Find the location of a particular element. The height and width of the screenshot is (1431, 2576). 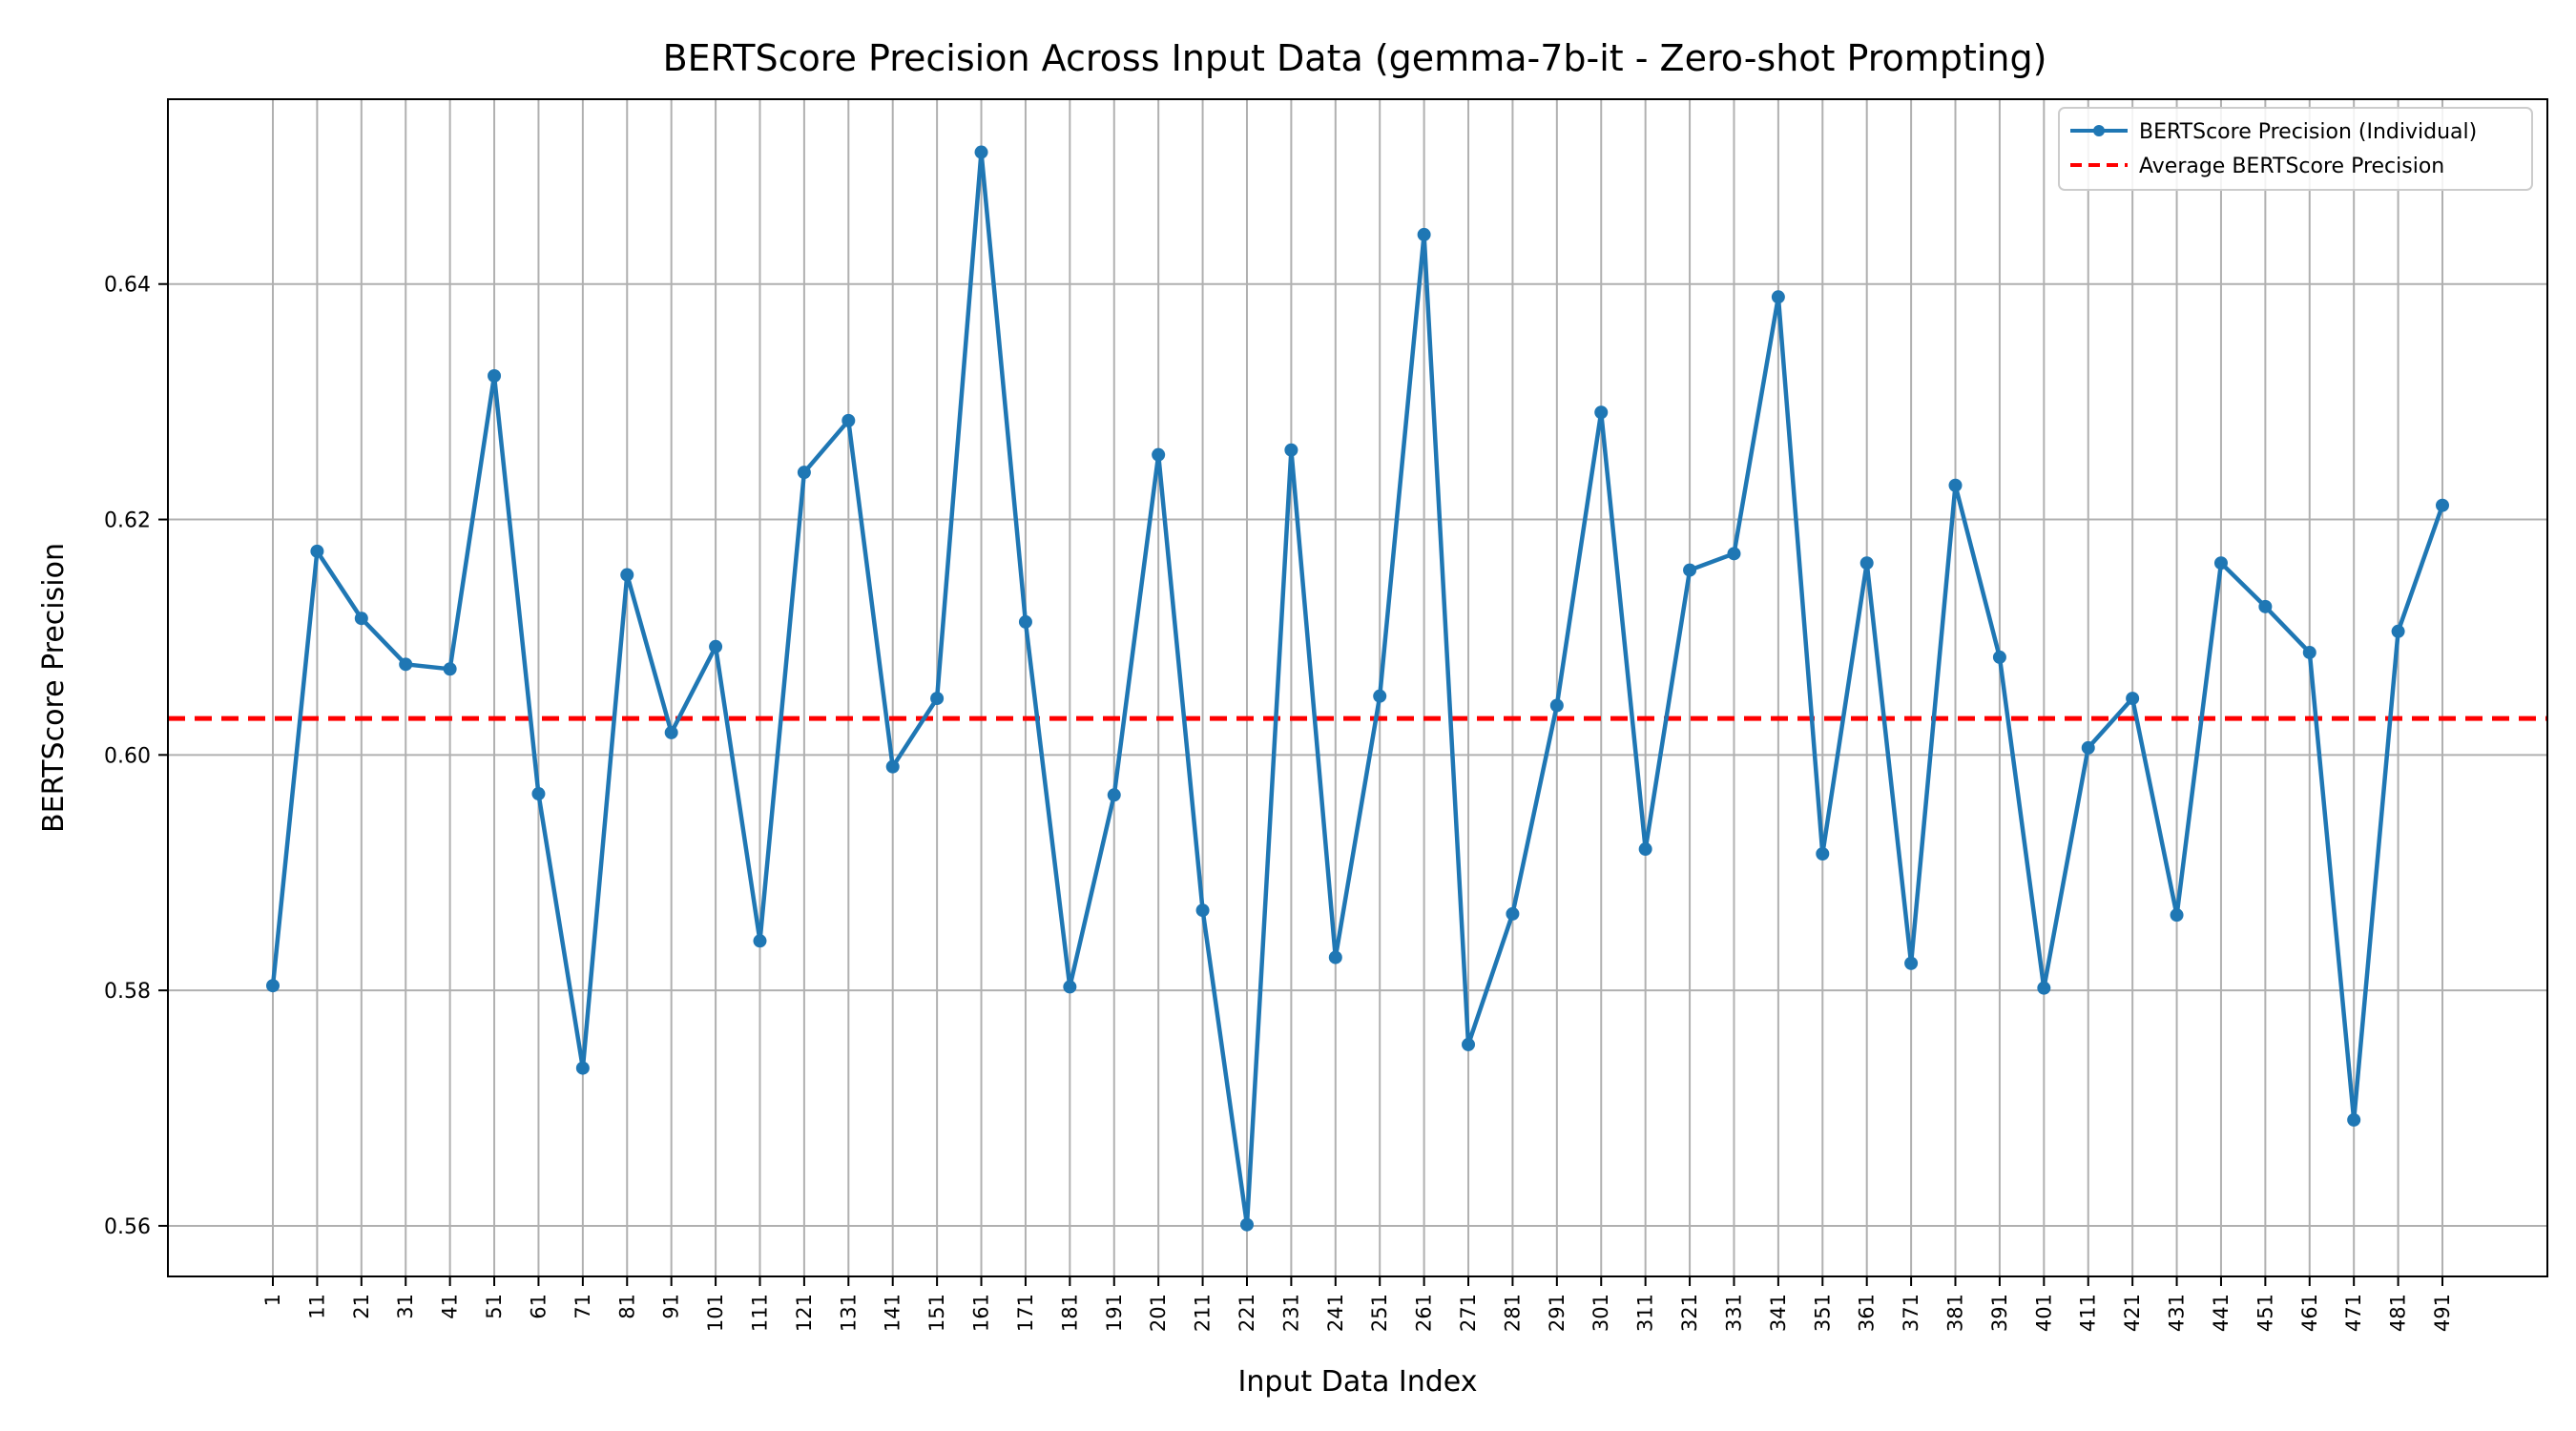

legend-series-label: BERTScore Precision (Individual) is located at coordinates (2308, 132).